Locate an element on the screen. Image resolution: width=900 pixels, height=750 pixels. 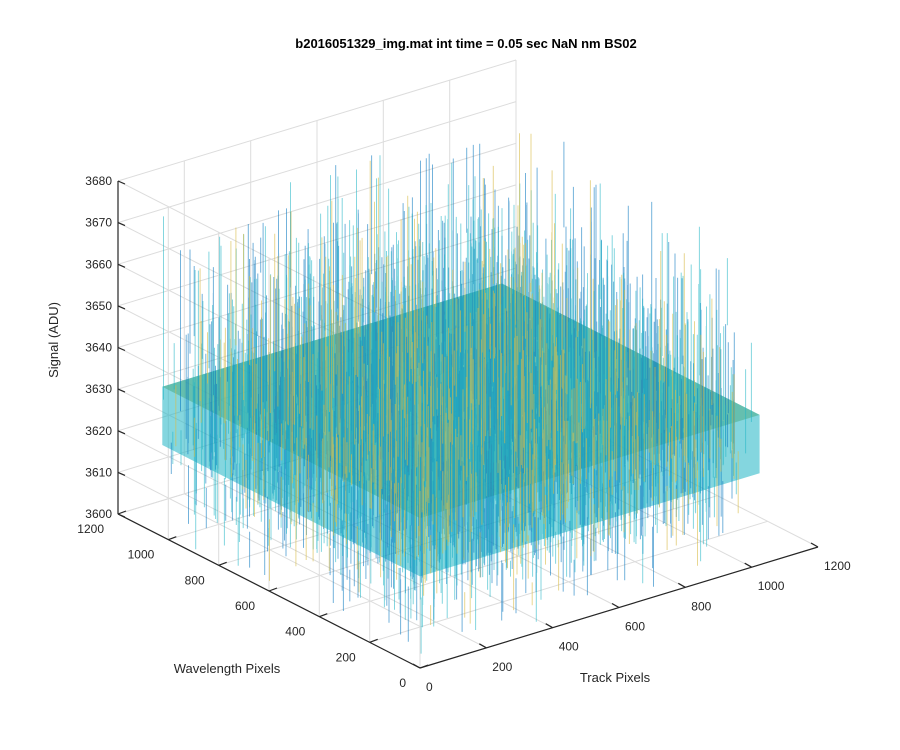
x-tick-label: 800 is located at coordinates (701, 606).